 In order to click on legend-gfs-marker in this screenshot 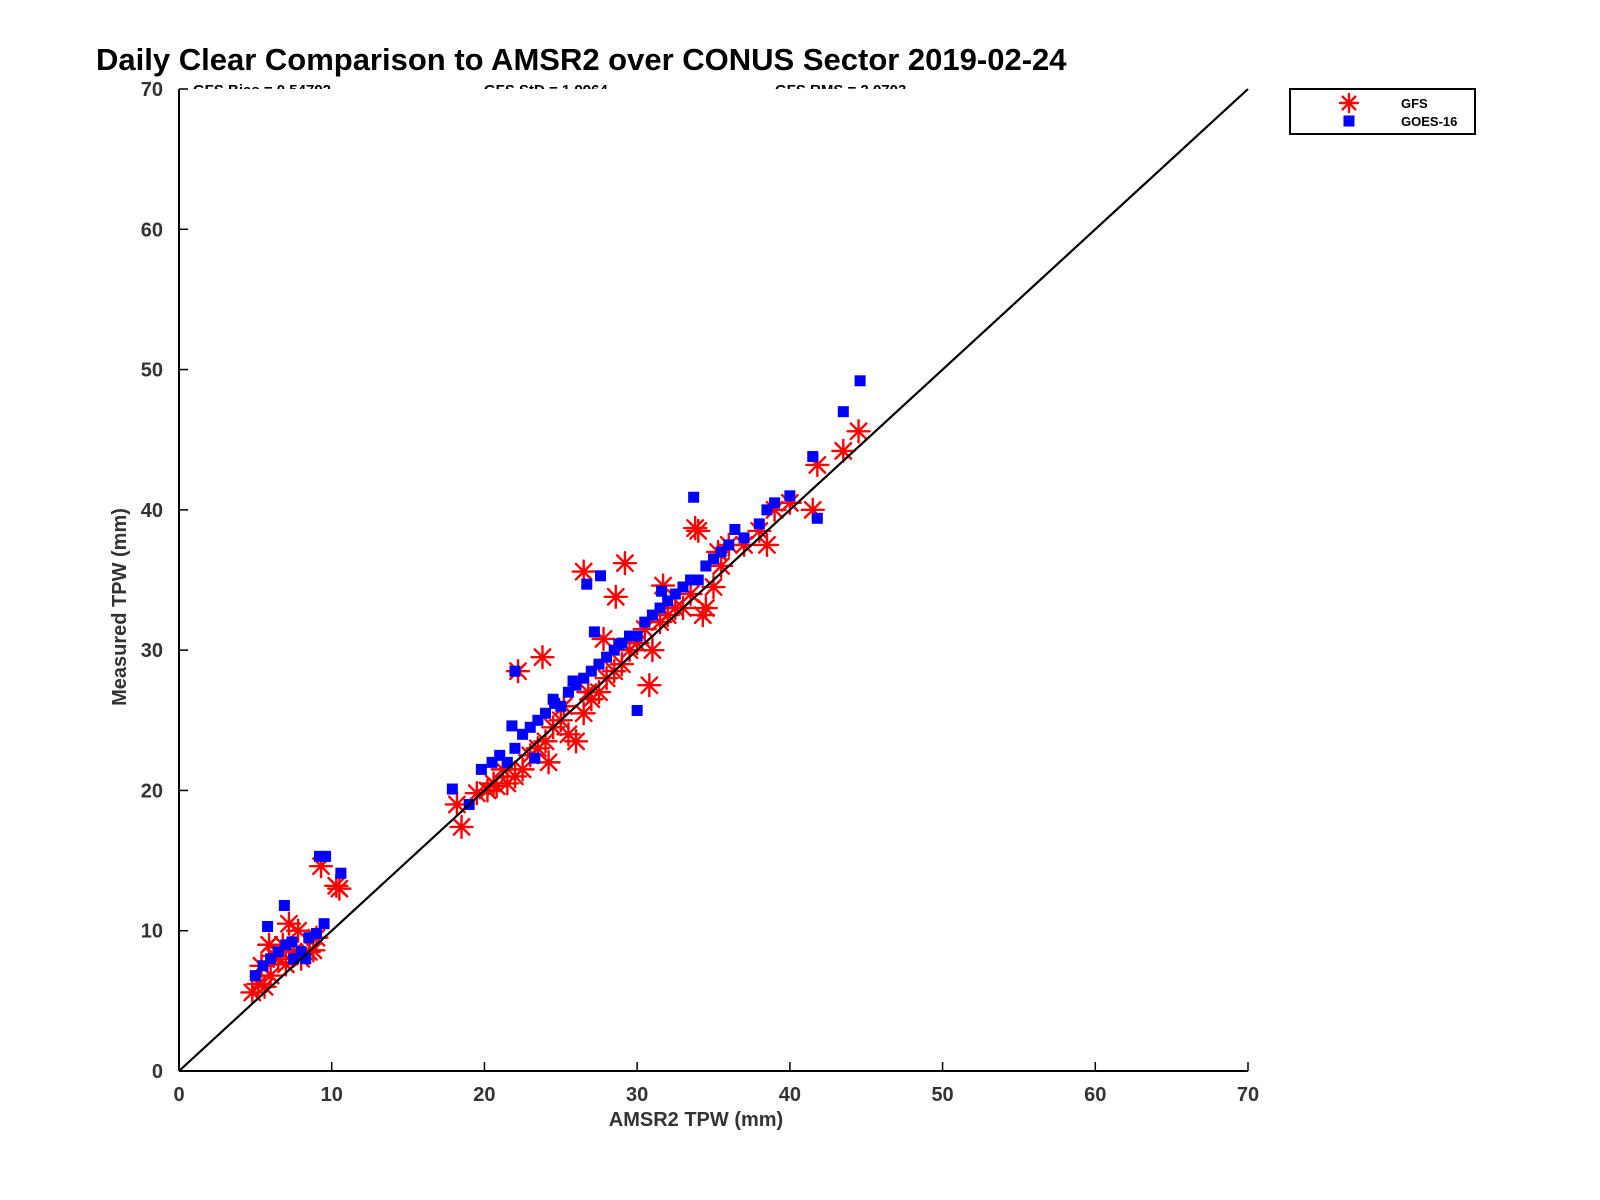, I will do `click(1349, 103)`.